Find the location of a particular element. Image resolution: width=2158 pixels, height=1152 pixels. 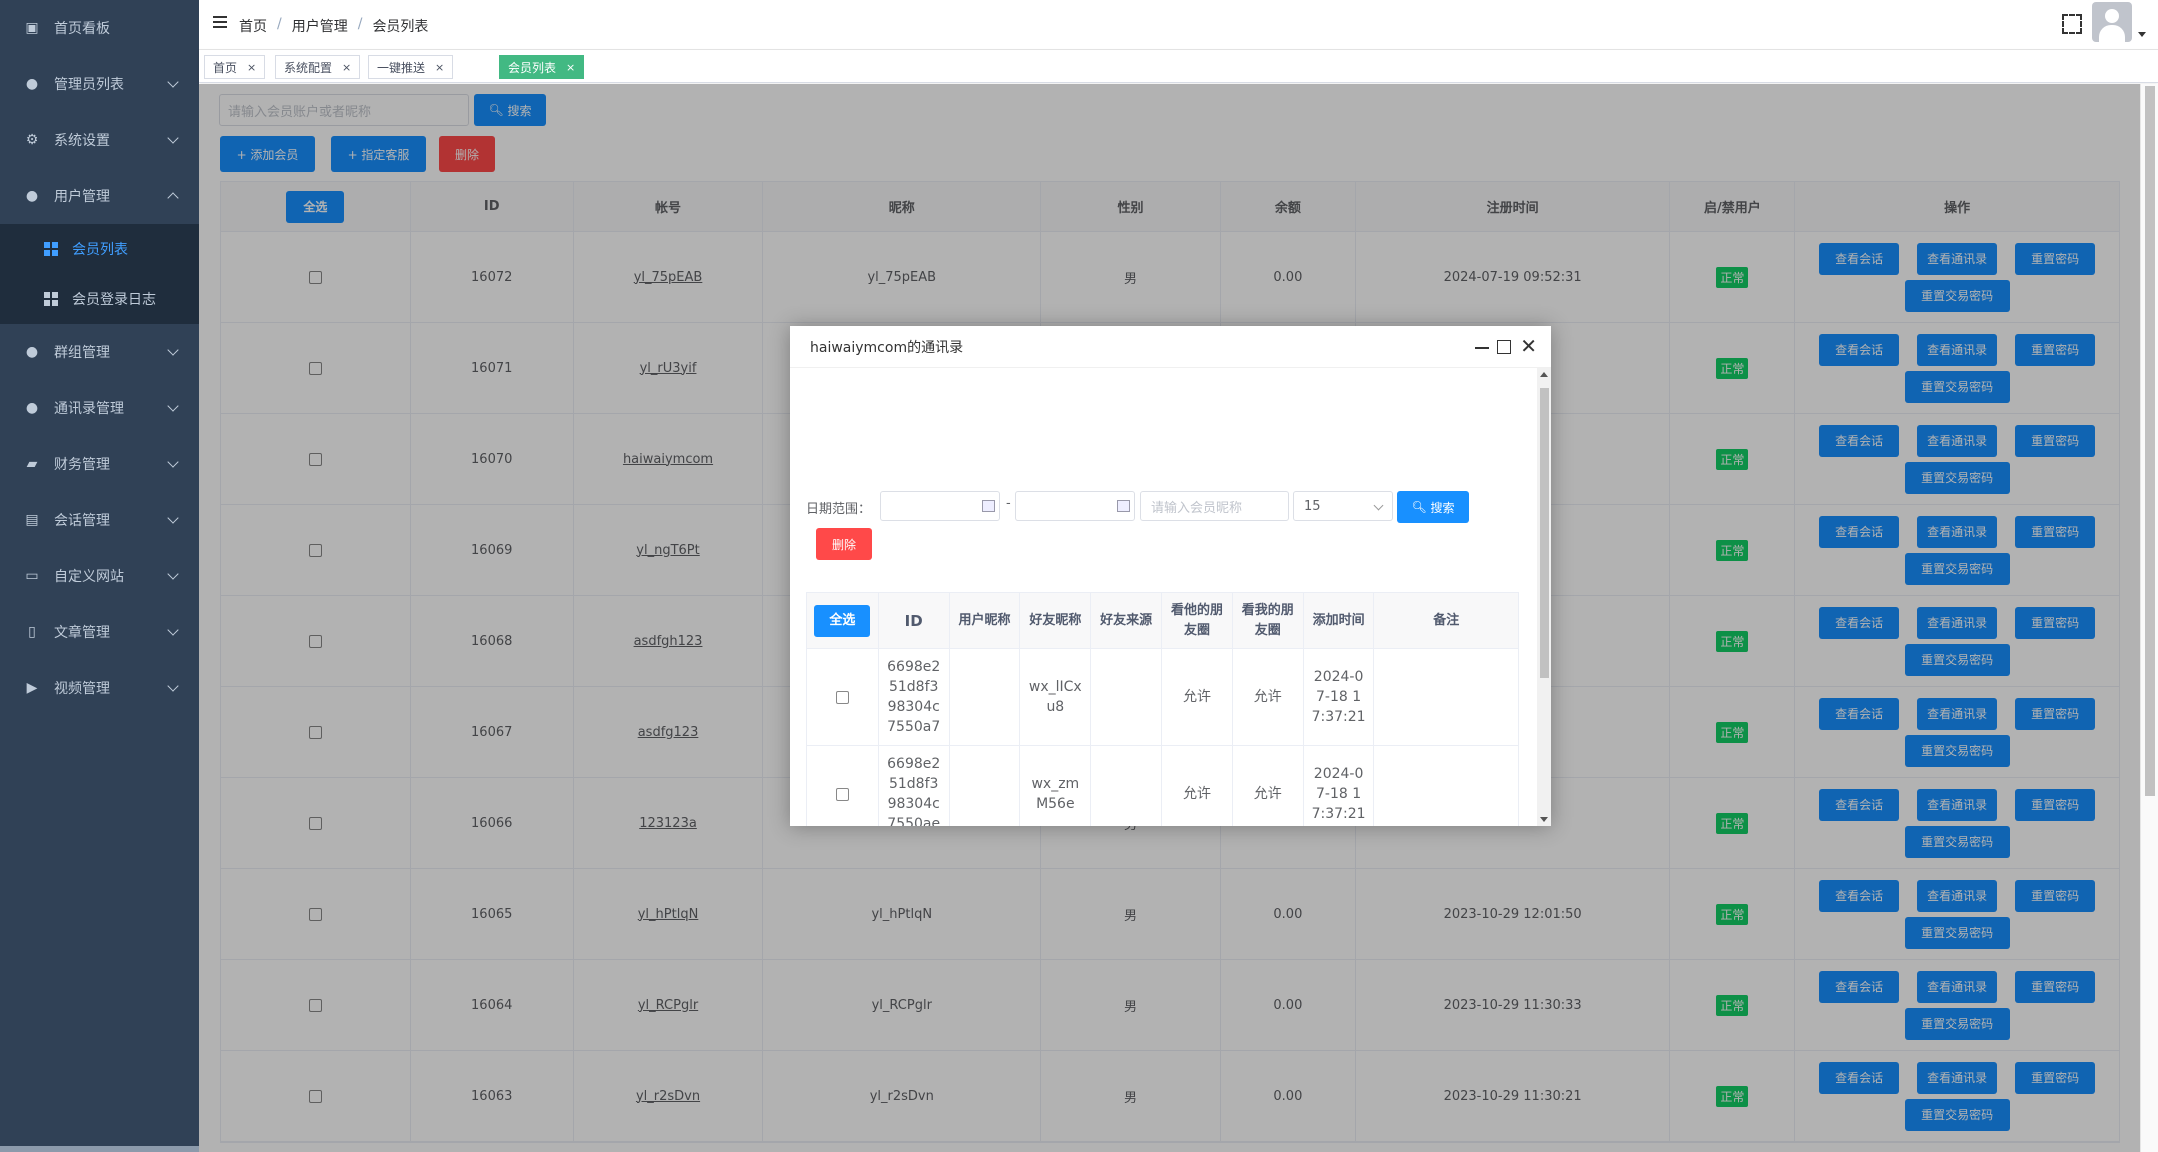

sidebar-scrollbar is located at coordinates (99, 1149).